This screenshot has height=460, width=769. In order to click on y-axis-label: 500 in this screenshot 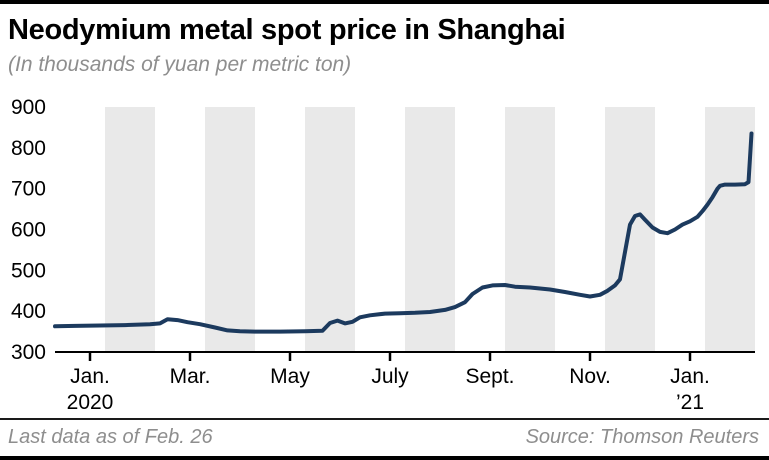, I will do `click(28, 270)`.